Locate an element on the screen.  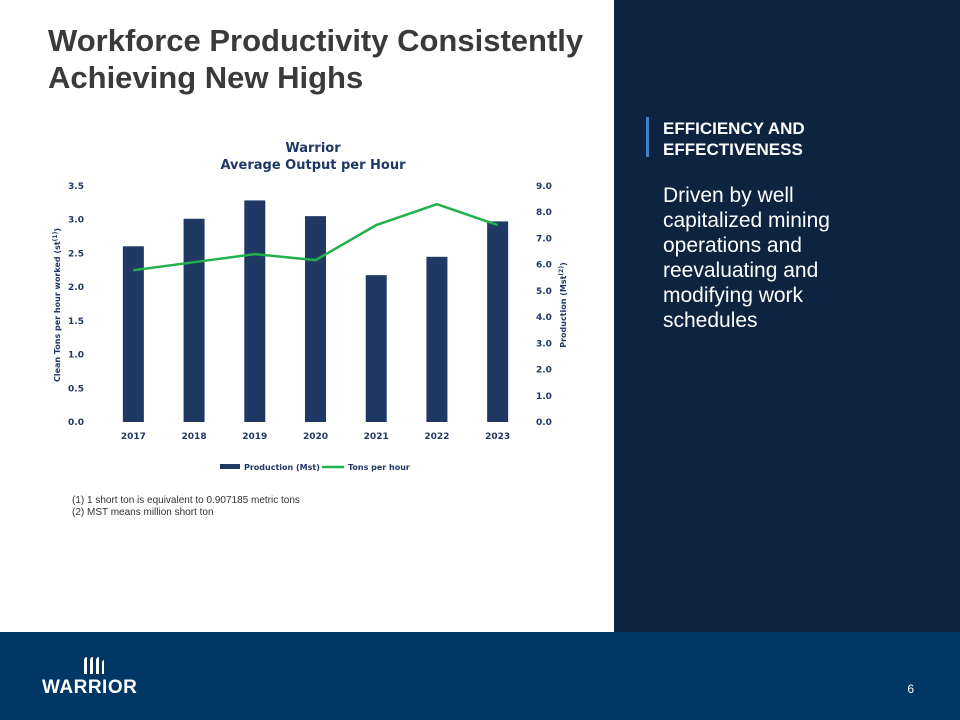
legend-label-production: Production (Mst) is located at coordinates (282, 467).